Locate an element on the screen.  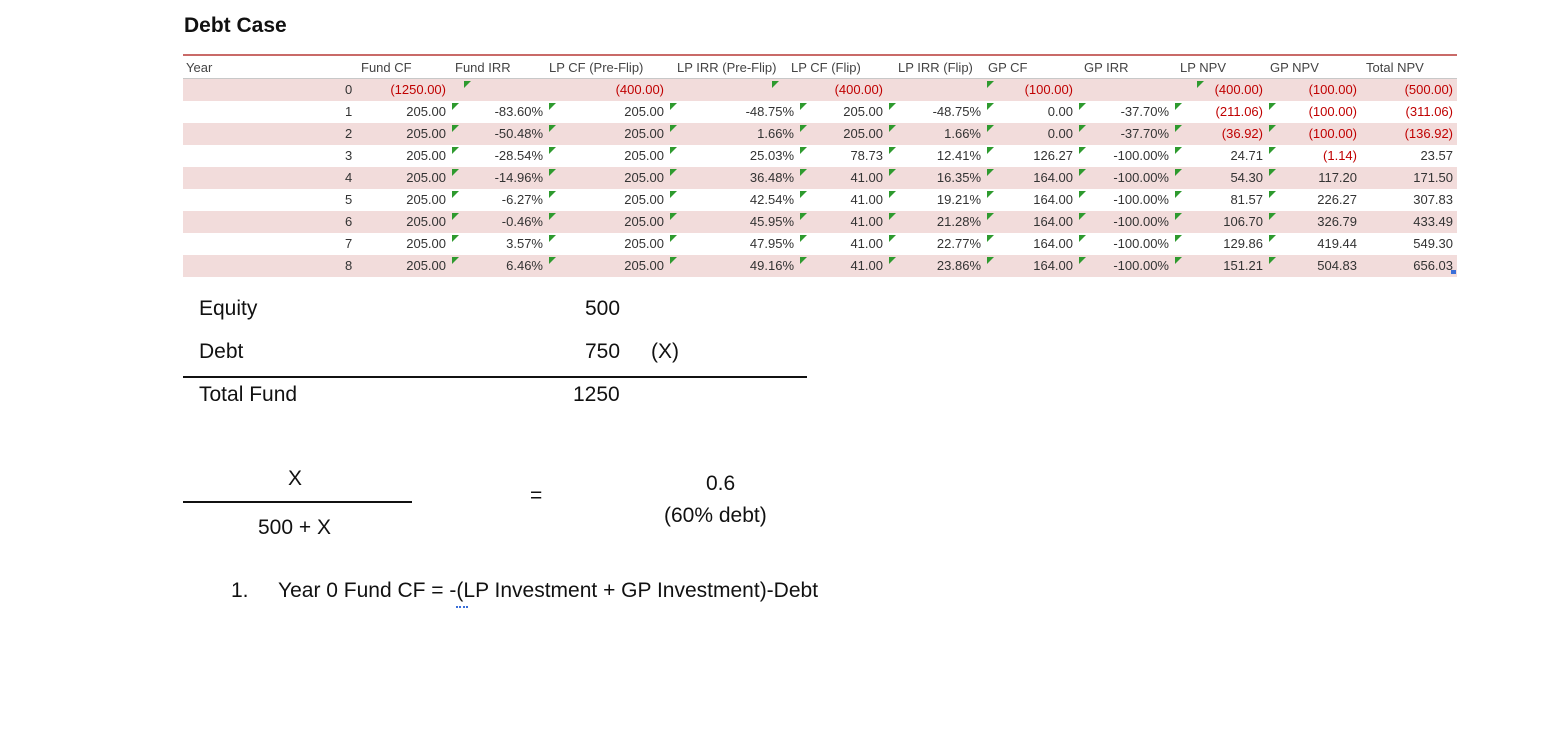
cell-lp-npv: (400.00) is located at coordinates (1238, 89).